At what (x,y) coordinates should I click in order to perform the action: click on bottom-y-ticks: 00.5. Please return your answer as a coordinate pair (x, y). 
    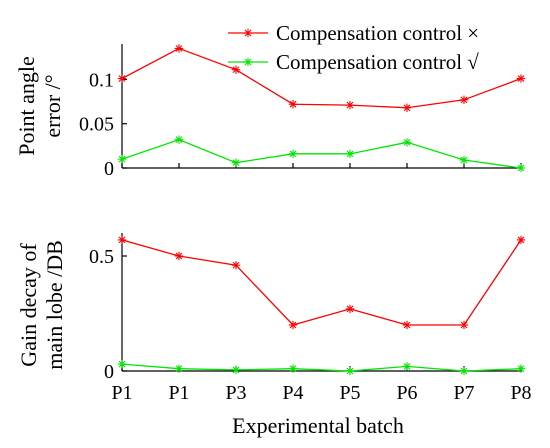
    Looking at the image, I should click on (108, 314).